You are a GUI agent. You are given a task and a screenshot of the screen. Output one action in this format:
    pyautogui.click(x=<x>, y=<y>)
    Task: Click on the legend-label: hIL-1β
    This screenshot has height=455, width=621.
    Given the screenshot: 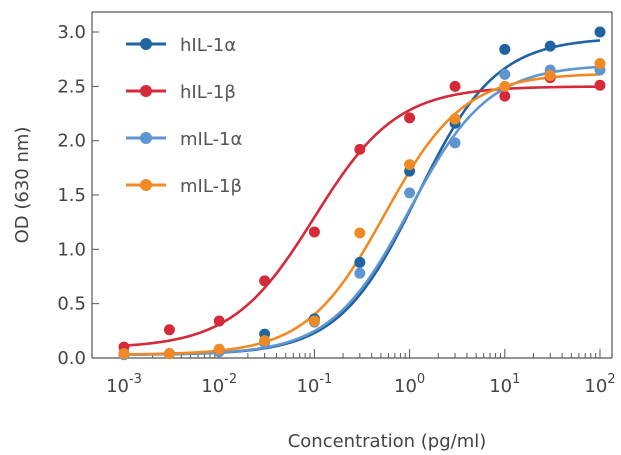 What is the action you would take?
    pyautogui.click(x=208, y=92)
    